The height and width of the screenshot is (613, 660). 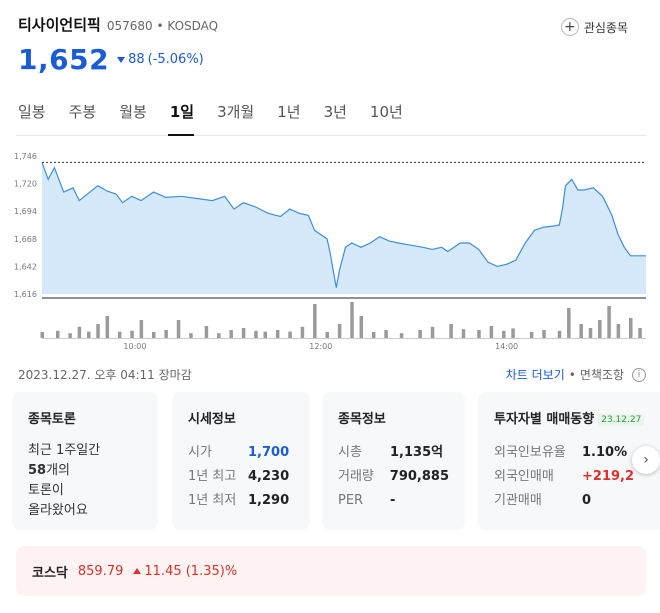 I want to click on plus-circle-icon: +, so click(x=569, y=27).